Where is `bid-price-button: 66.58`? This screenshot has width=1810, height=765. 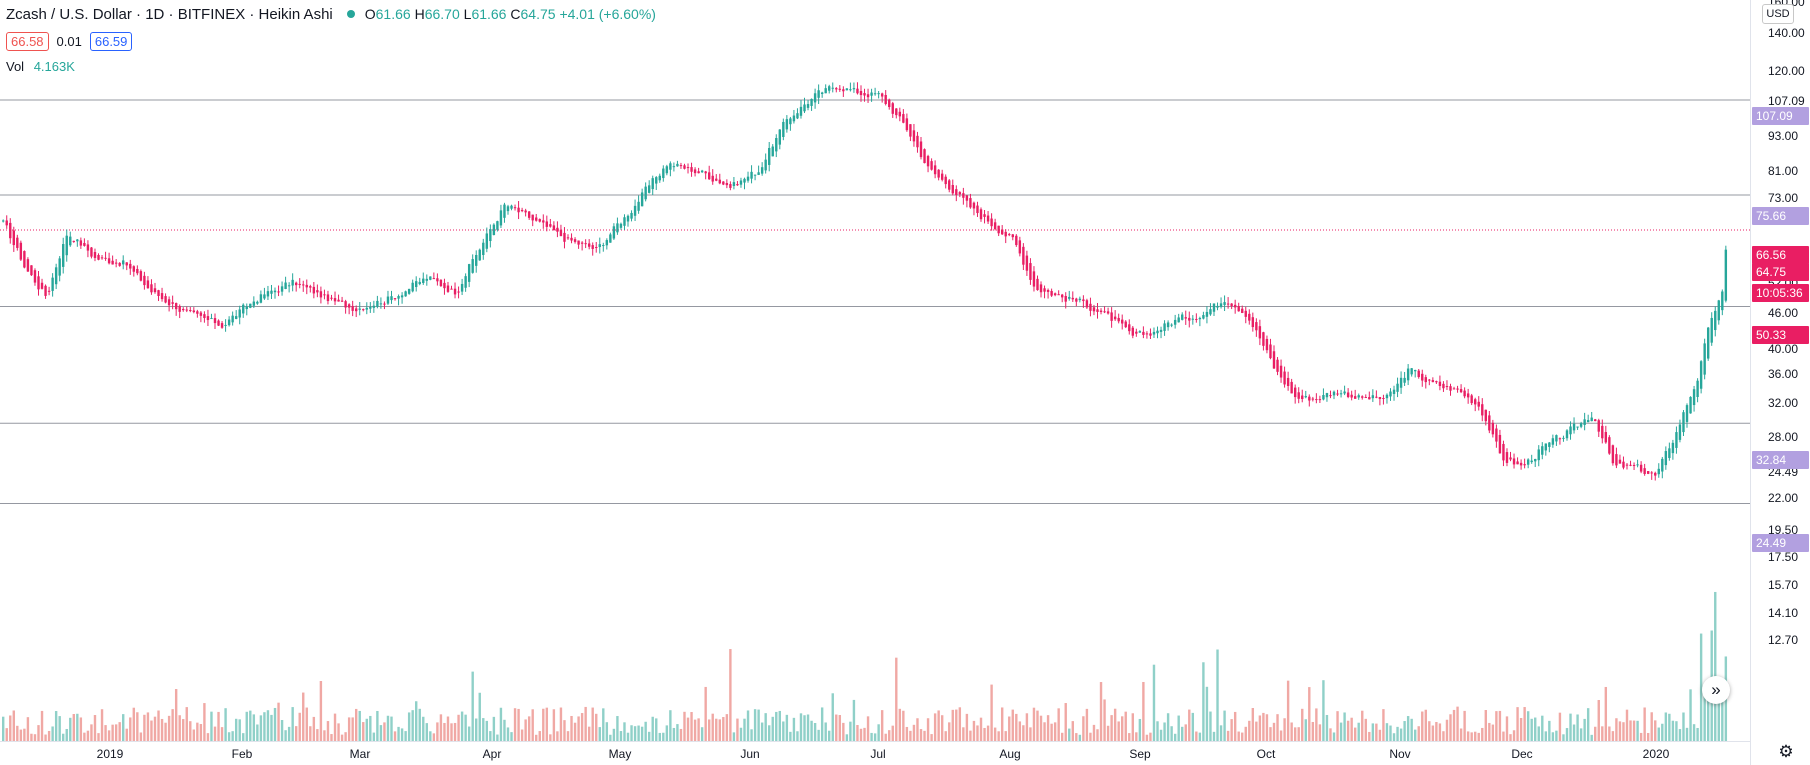
bid-price-button: 66.58 is located at coordinates (27, 41).